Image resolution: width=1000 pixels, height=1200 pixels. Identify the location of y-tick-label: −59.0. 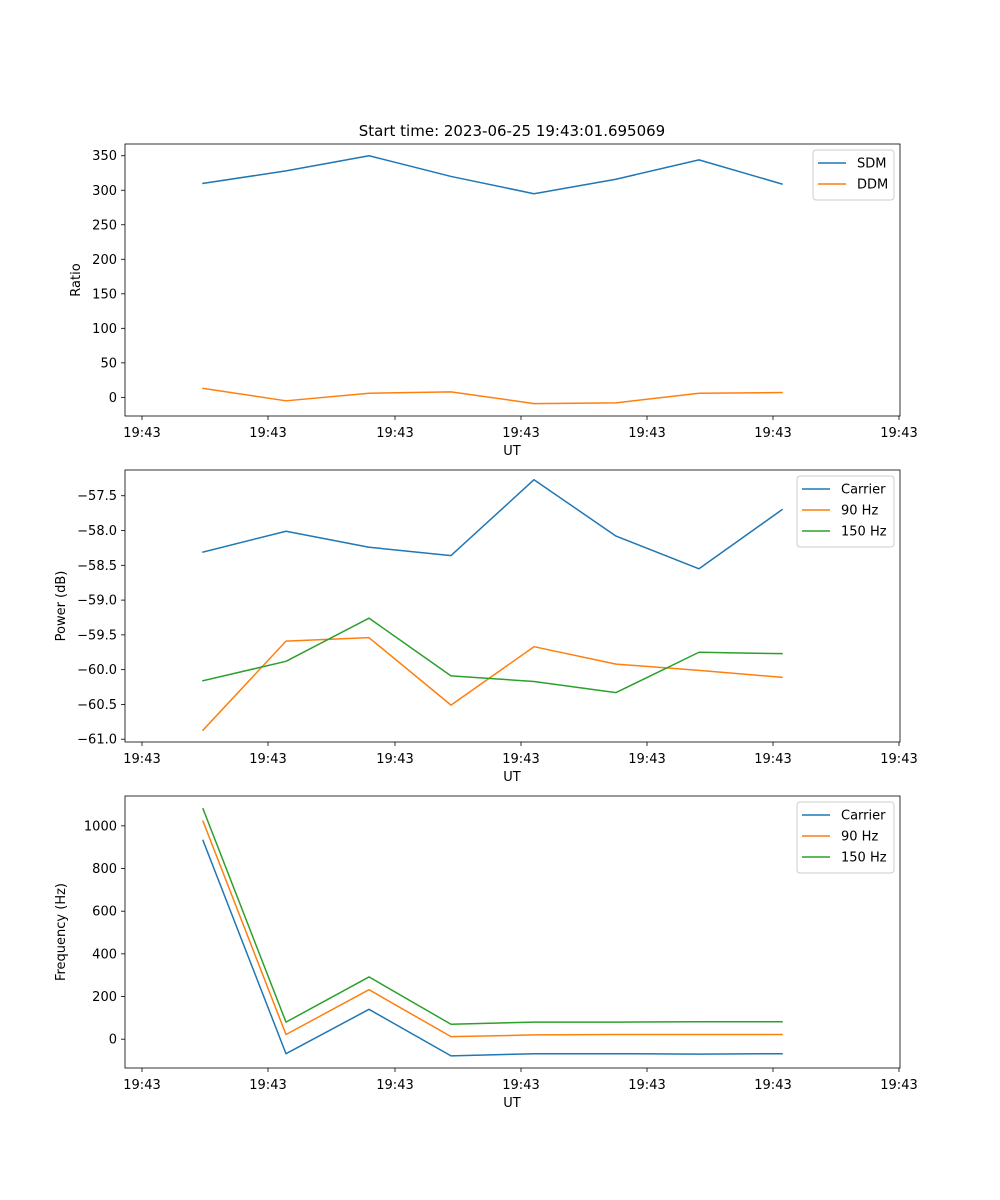
(97, 601).